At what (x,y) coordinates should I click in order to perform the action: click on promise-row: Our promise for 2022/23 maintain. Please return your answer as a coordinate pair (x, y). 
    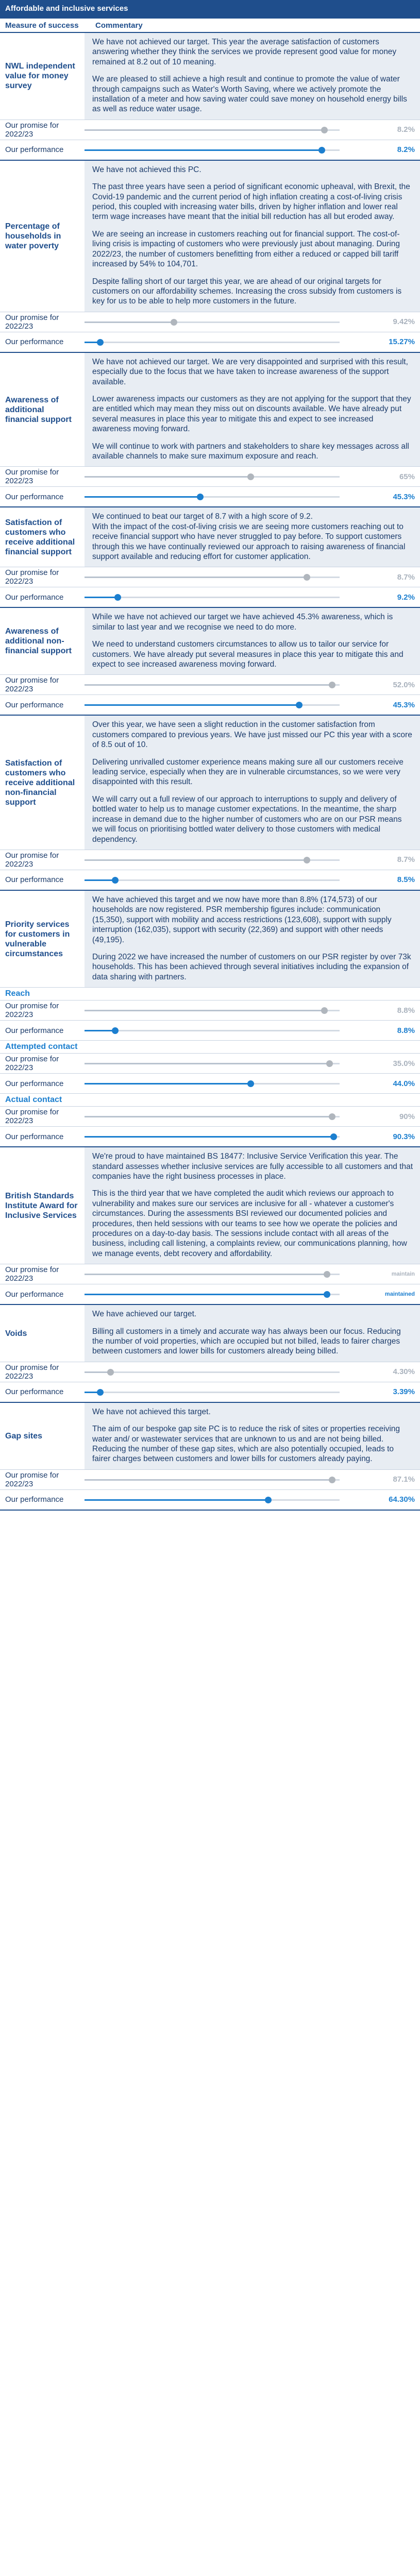
    Looking at the image, I should click on (210, 1274).